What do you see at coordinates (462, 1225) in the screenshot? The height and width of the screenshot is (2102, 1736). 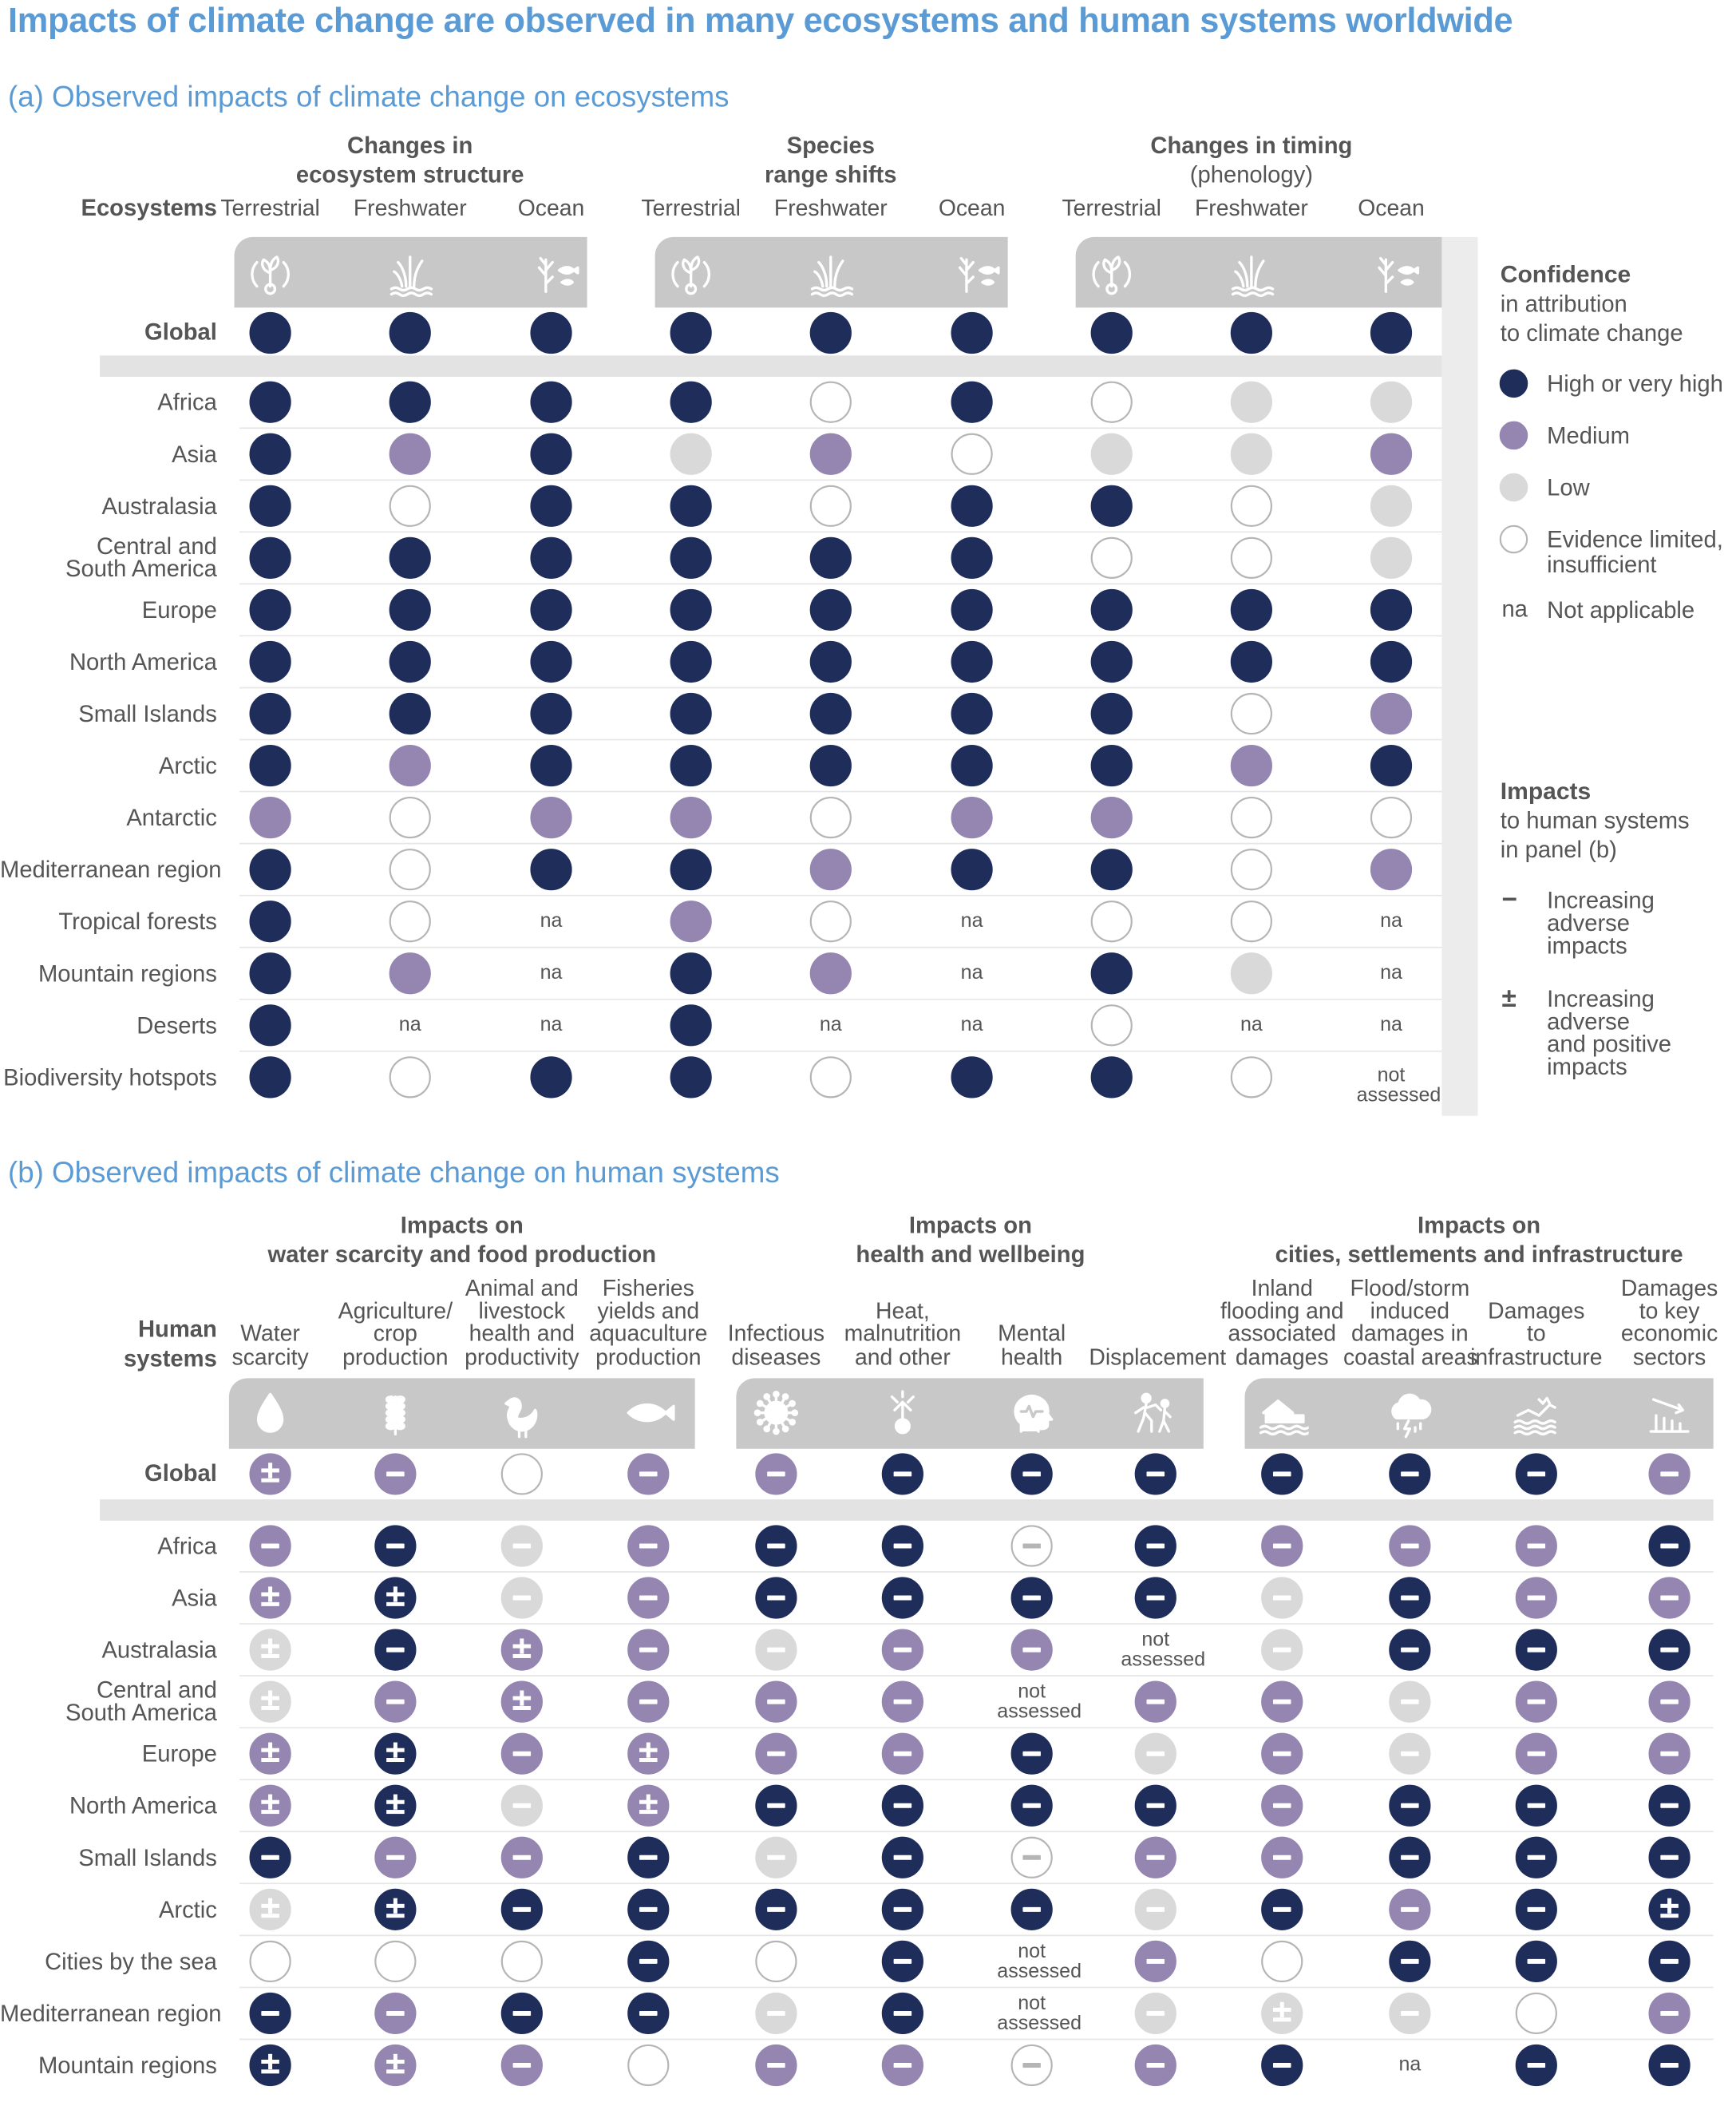 I see `group-header-line1: Impacts on` at bounding box center [462, 1225].